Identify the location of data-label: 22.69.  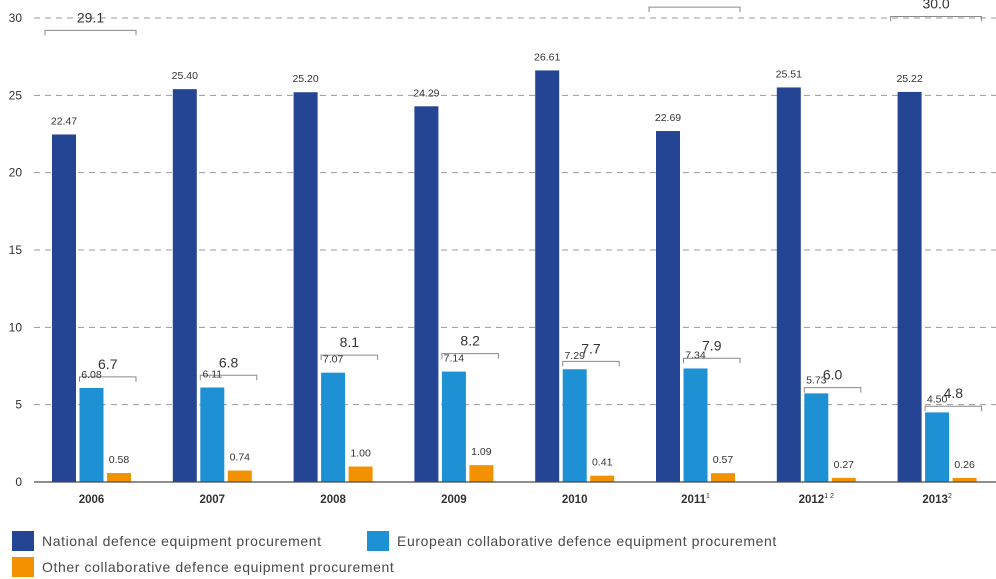
(668, 118).